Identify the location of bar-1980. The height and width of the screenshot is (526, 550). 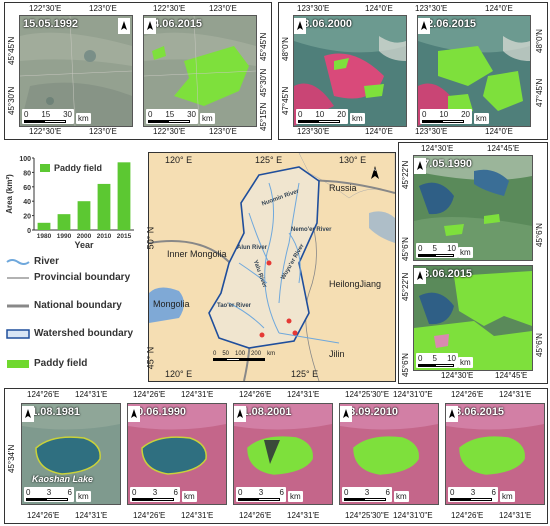
(44, 226).